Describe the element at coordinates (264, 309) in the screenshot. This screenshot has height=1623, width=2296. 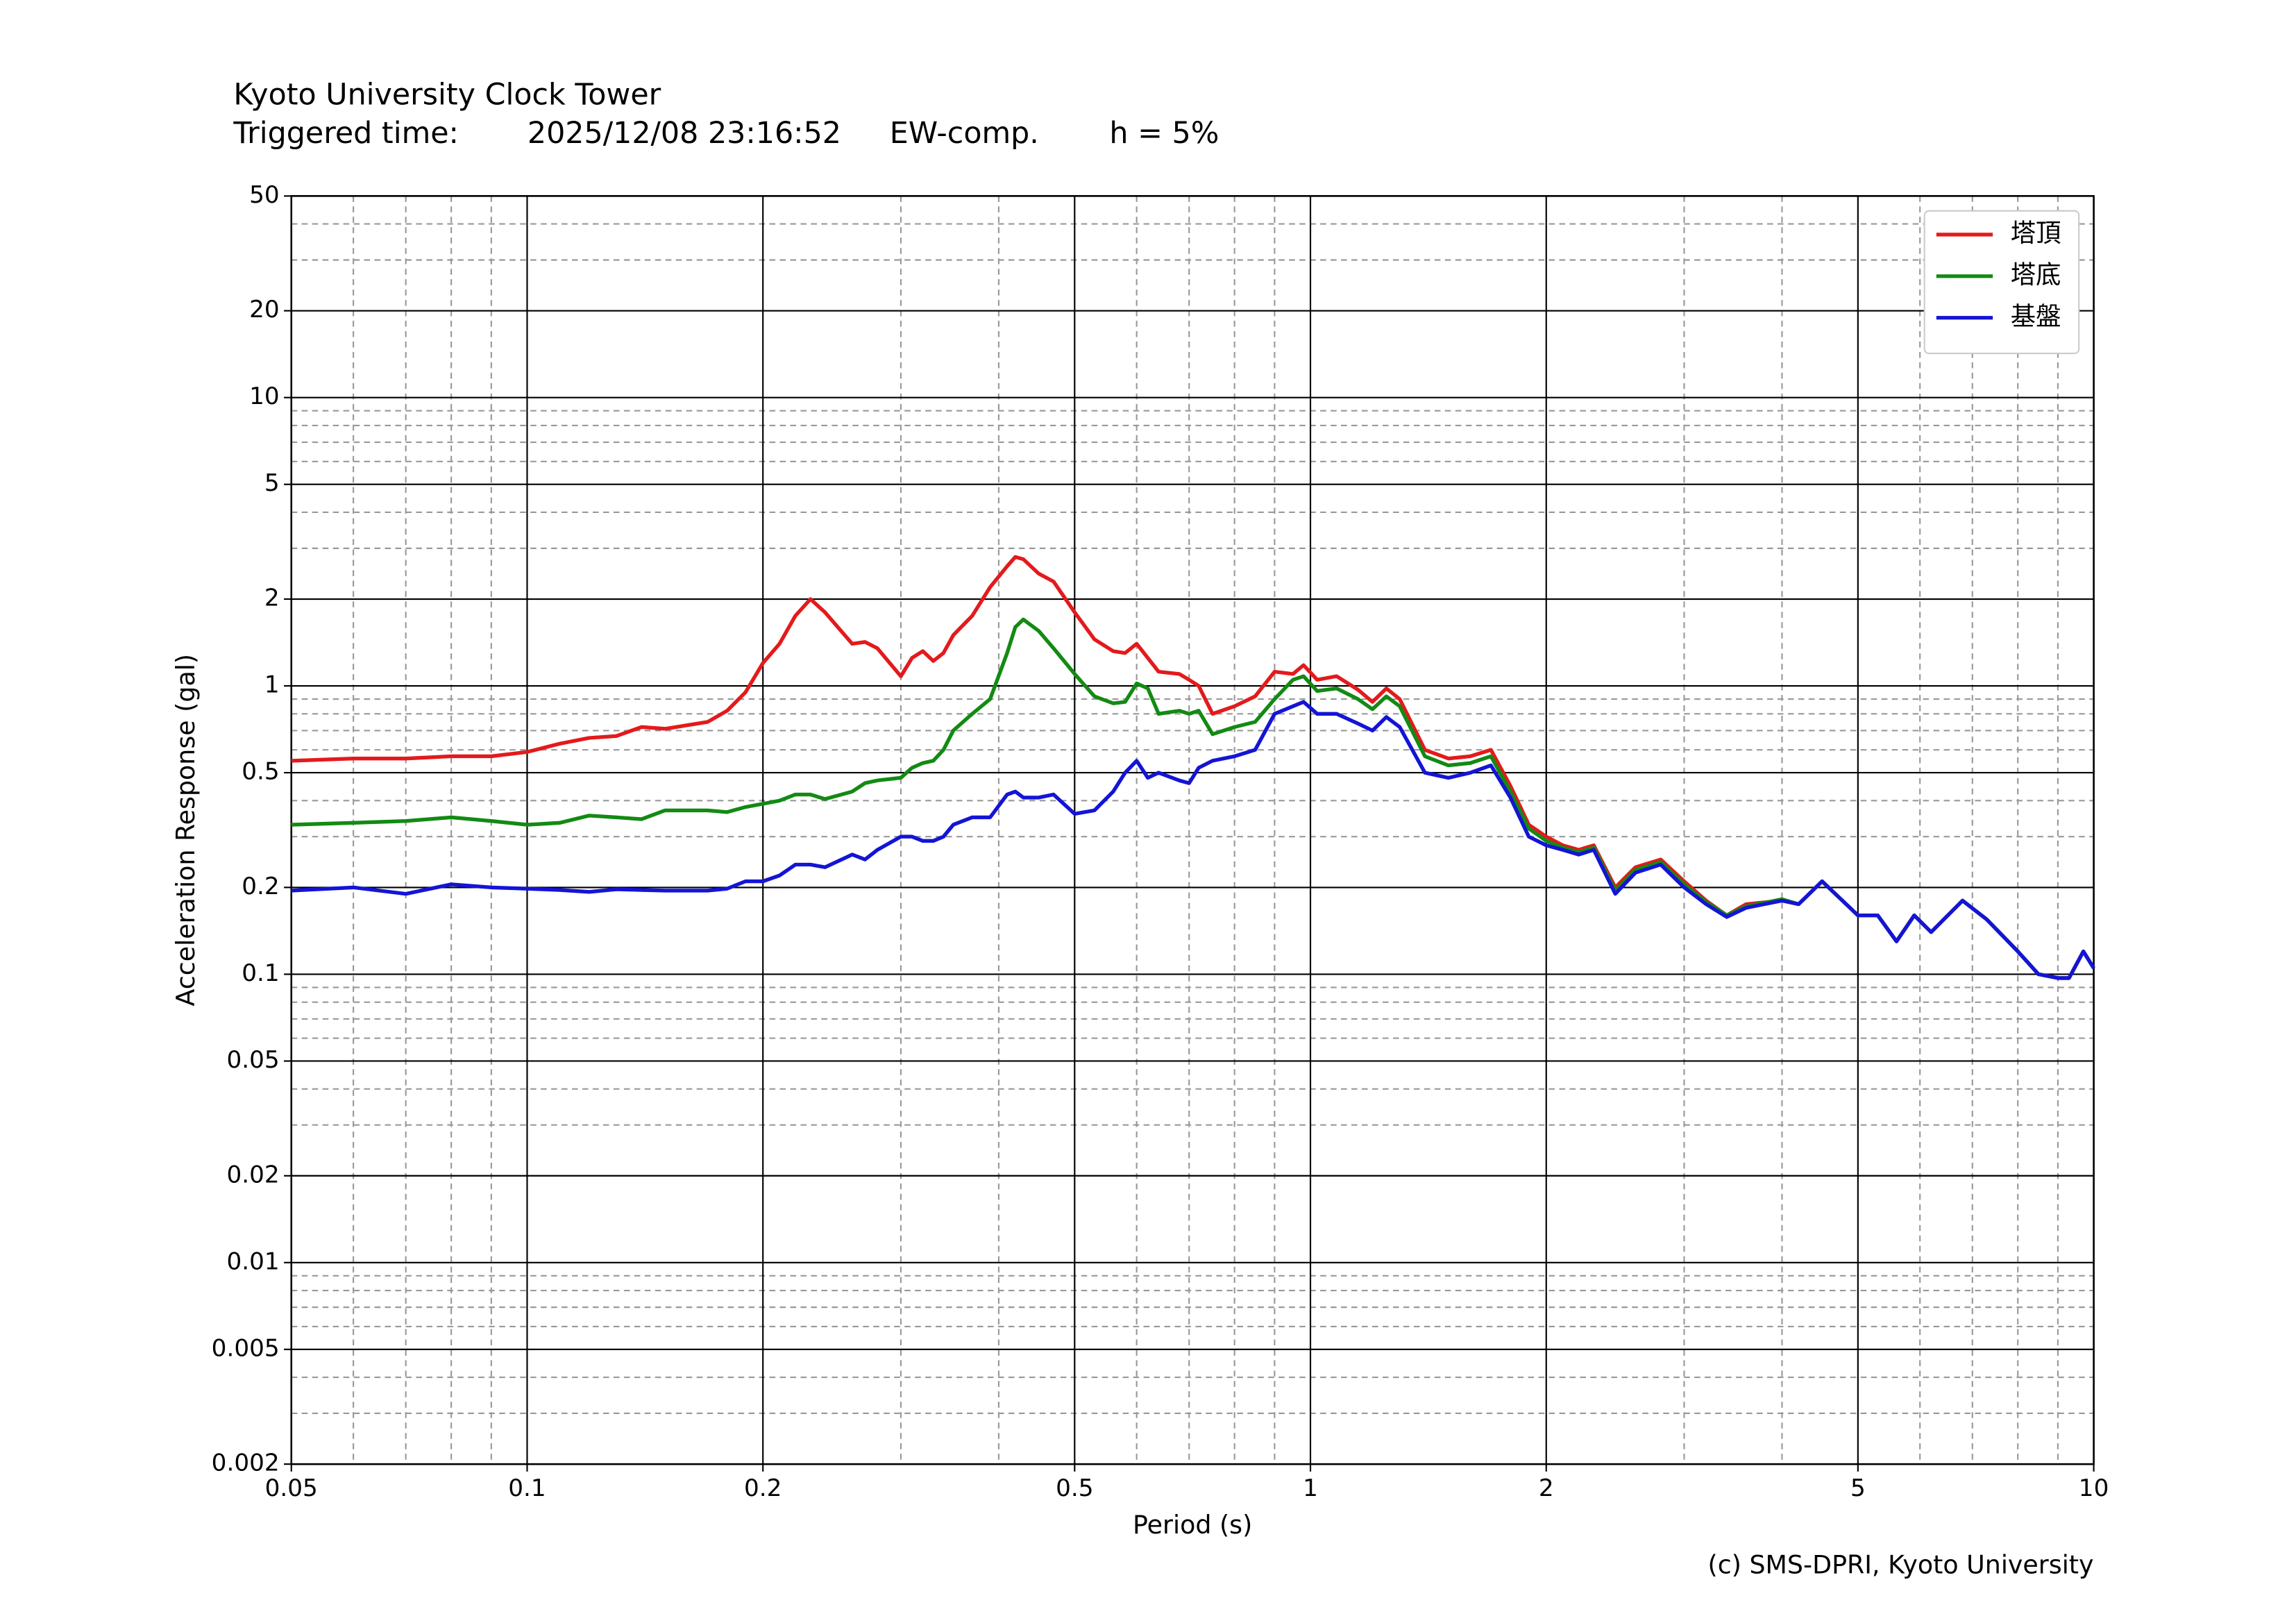
I see `y-tick-label: 20` at that location.